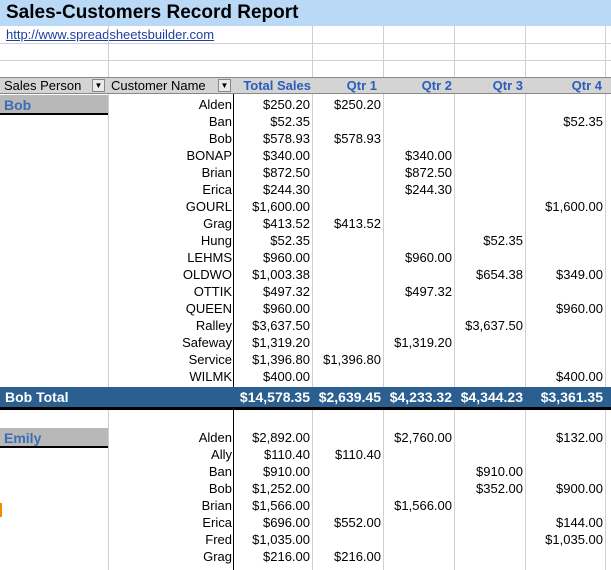 This screenshot has width=611, height=570. I want to click on cell-total: $578.93, so click(286, 138).